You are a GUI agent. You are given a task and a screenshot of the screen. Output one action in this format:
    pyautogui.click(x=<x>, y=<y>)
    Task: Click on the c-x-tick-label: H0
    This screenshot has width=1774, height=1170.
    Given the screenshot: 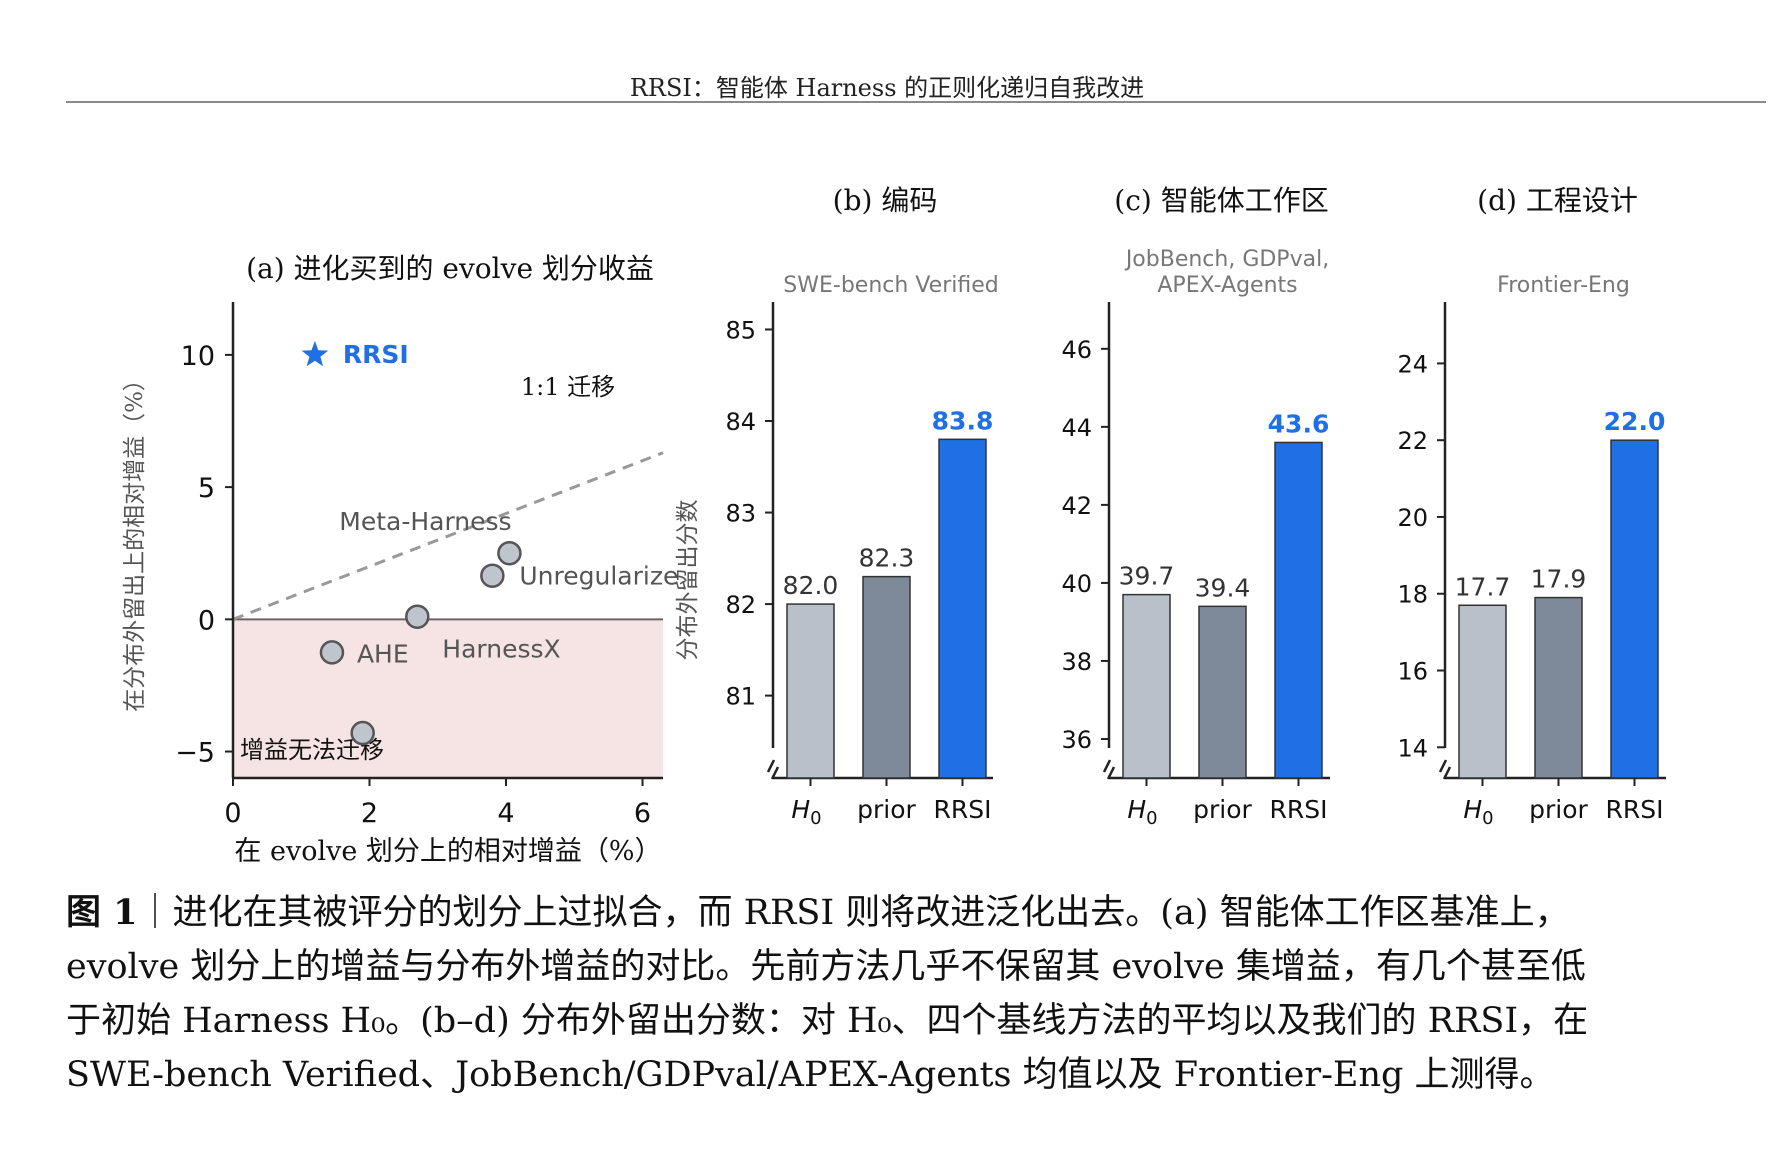 What is the action you would take?
    pyautogui.click(x=1142, y=812)
    